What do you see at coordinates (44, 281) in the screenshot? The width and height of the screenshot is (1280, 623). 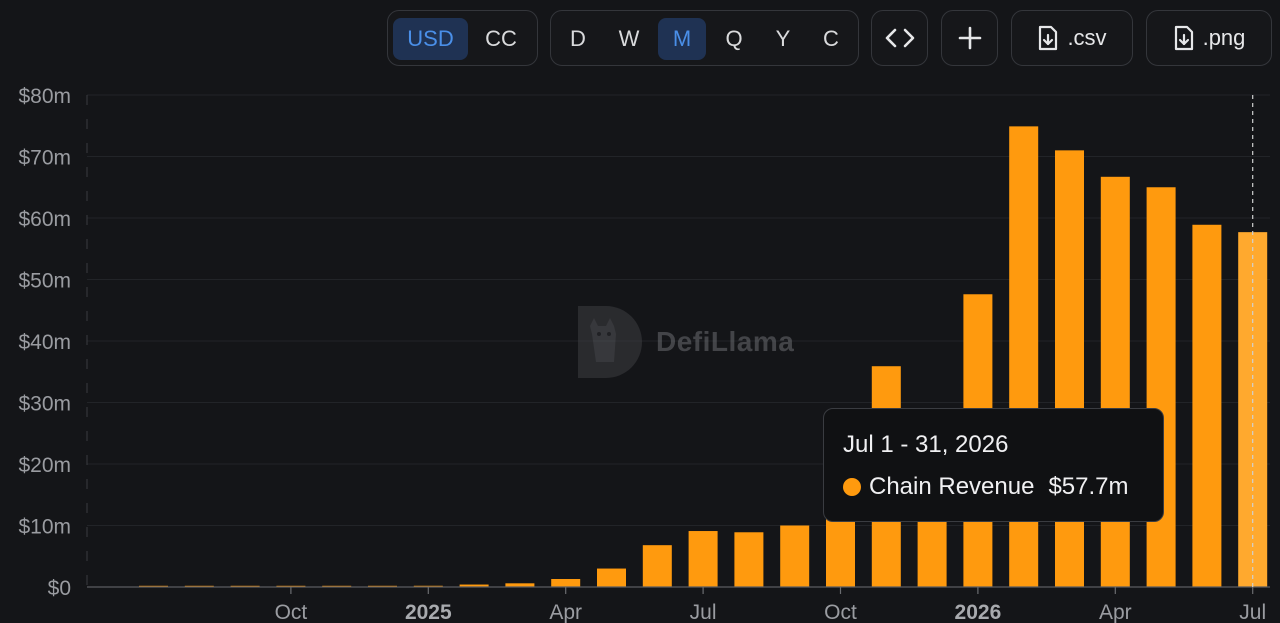 I see `y-tick-label: $50m` at bounding box center [44, 281].